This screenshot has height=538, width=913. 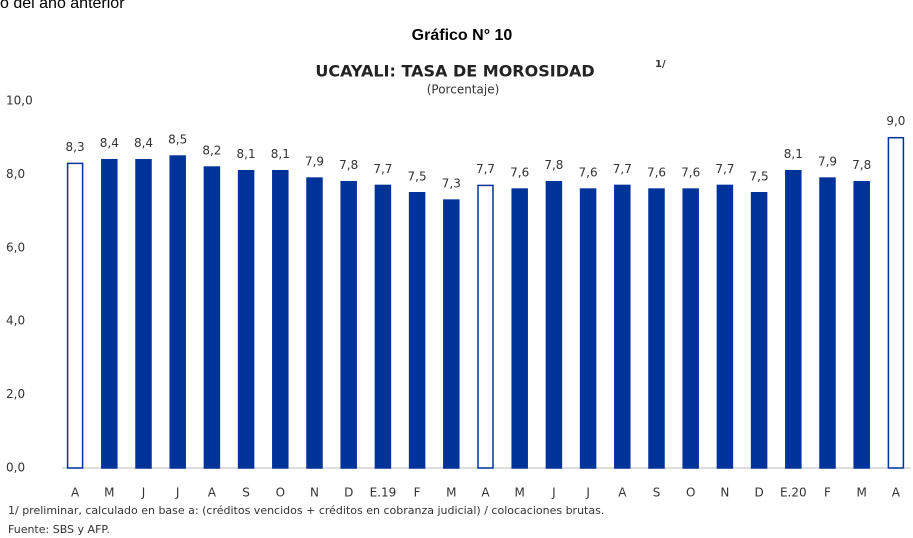 What do you see at coordinates (15, 321) in the screenshot?
I see `y-tick-label: 4,0` at bounding box center [15, 321].